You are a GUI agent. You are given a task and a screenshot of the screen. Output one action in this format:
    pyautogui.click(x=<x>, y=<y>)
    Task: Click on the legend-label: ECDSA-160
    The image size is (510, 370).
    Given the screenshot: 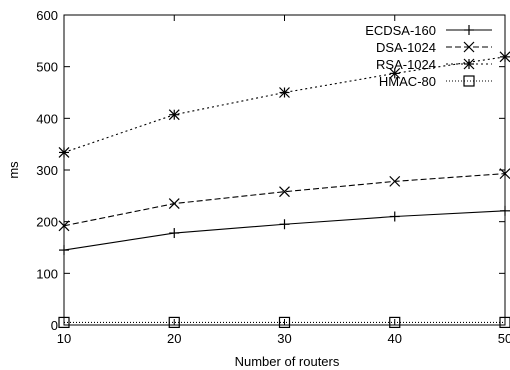 What is the action you would take?
    pyautogui.click(x=400, y=30)
    